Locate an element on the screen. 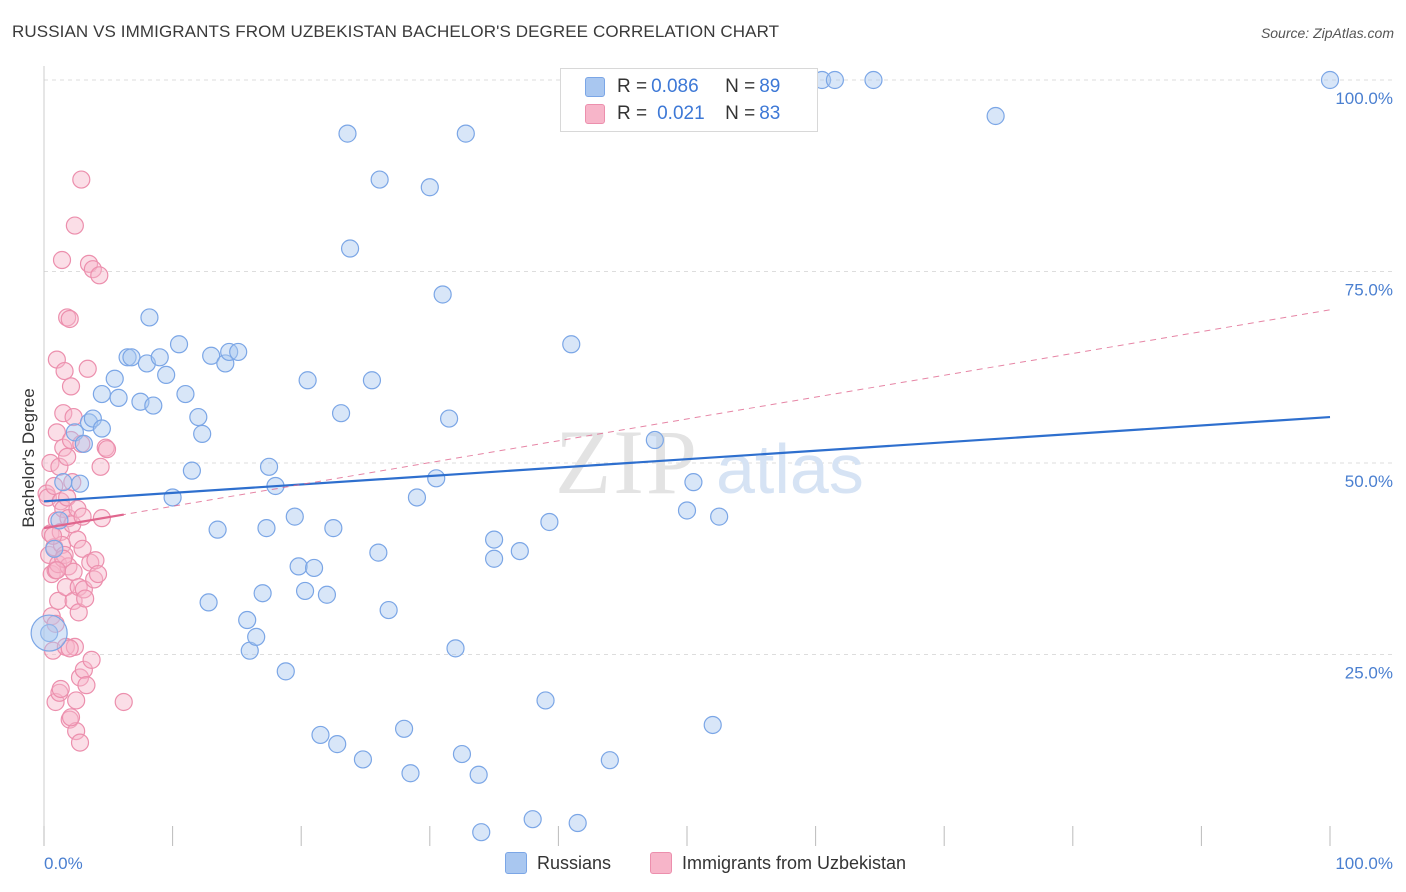  legend-n-value: 89 is located at coordinates (770, 86).